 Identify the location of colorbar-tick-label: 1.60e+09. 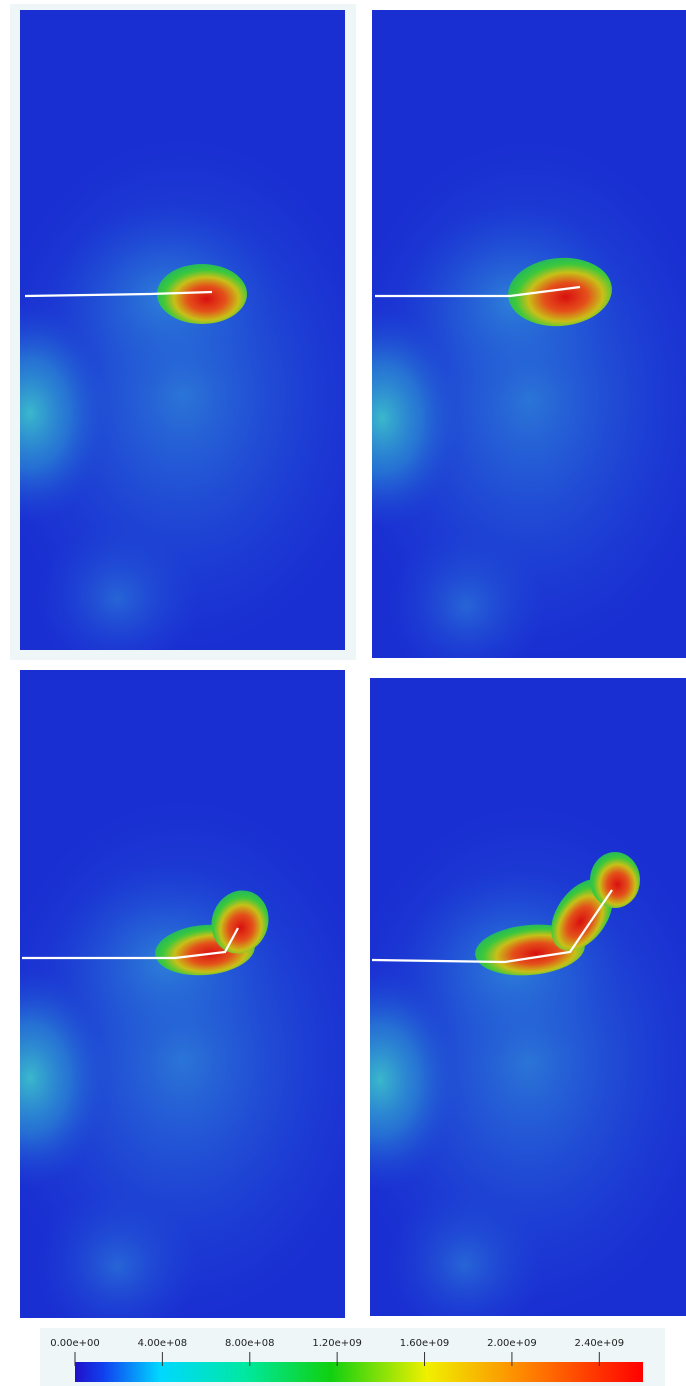
(425, 1343).